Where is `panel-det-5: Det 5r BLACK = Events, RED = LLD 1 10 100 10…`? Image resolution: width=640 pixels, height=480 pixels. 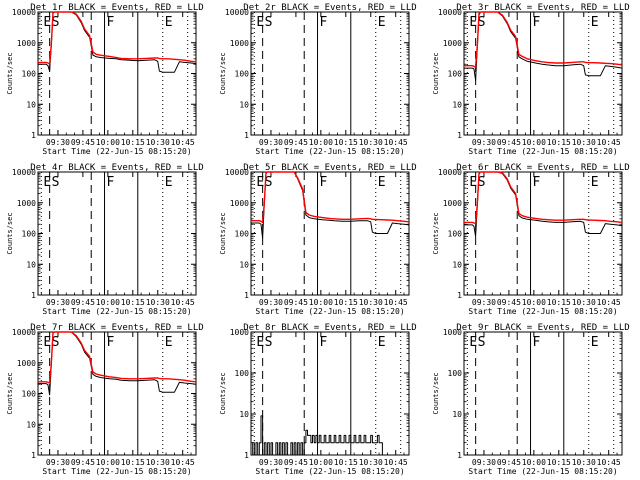
panel-det-5: Det 5r BLACK = Events, RED = LLD 1 10 100 10… is located at coordinates (318, 239).